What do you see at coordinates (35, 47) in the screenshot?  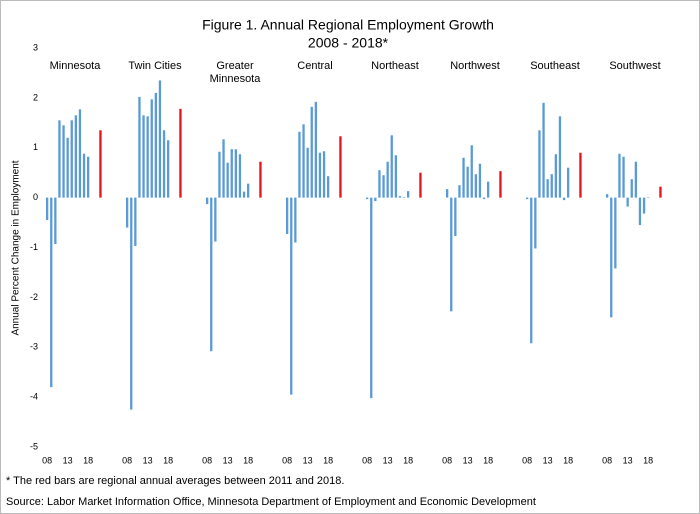 I see `y-tick-label: 3` at bounding box center [35, 47].